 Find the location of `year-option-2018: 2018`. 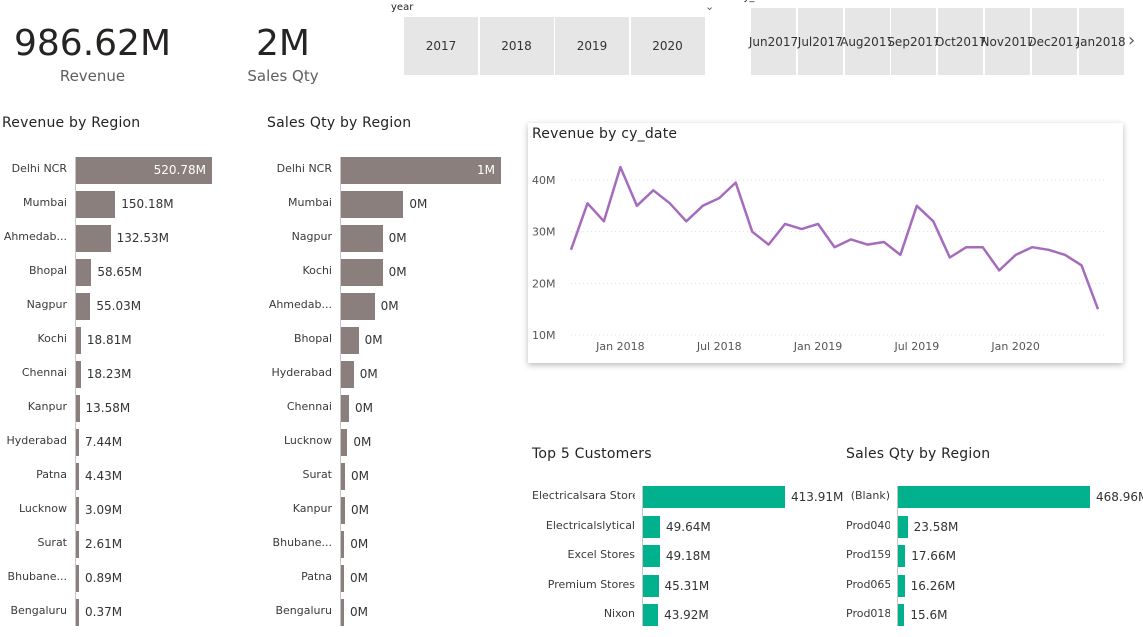

year-option-2018: 2018 is located at coordinates (516, 46).